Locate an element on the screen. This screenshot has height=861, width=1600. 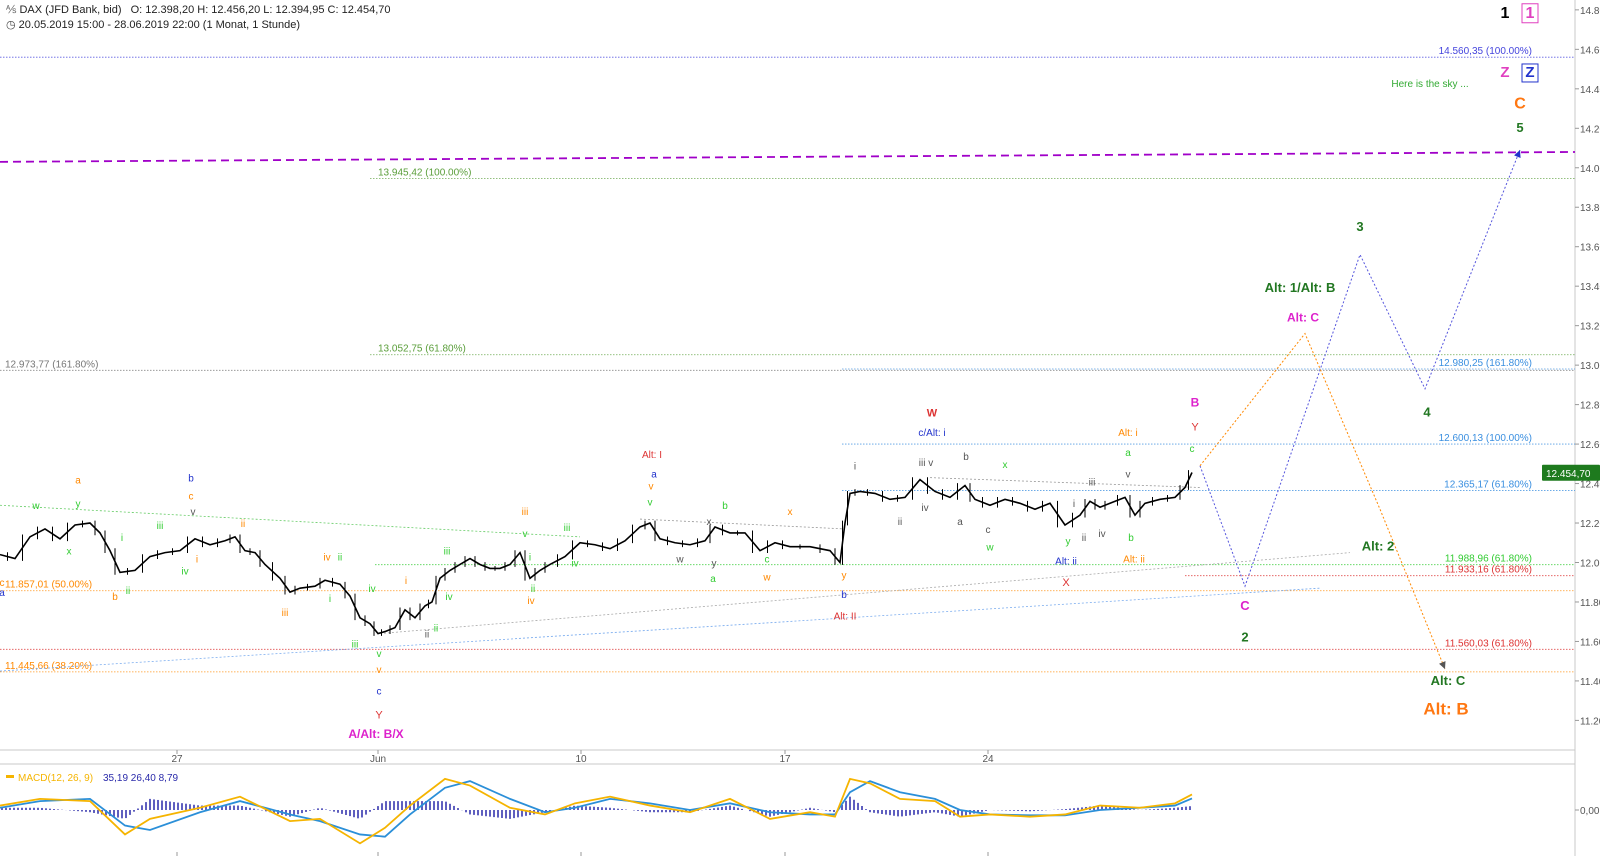
clock-icon: ◷ is located at coordinates (11, 25).